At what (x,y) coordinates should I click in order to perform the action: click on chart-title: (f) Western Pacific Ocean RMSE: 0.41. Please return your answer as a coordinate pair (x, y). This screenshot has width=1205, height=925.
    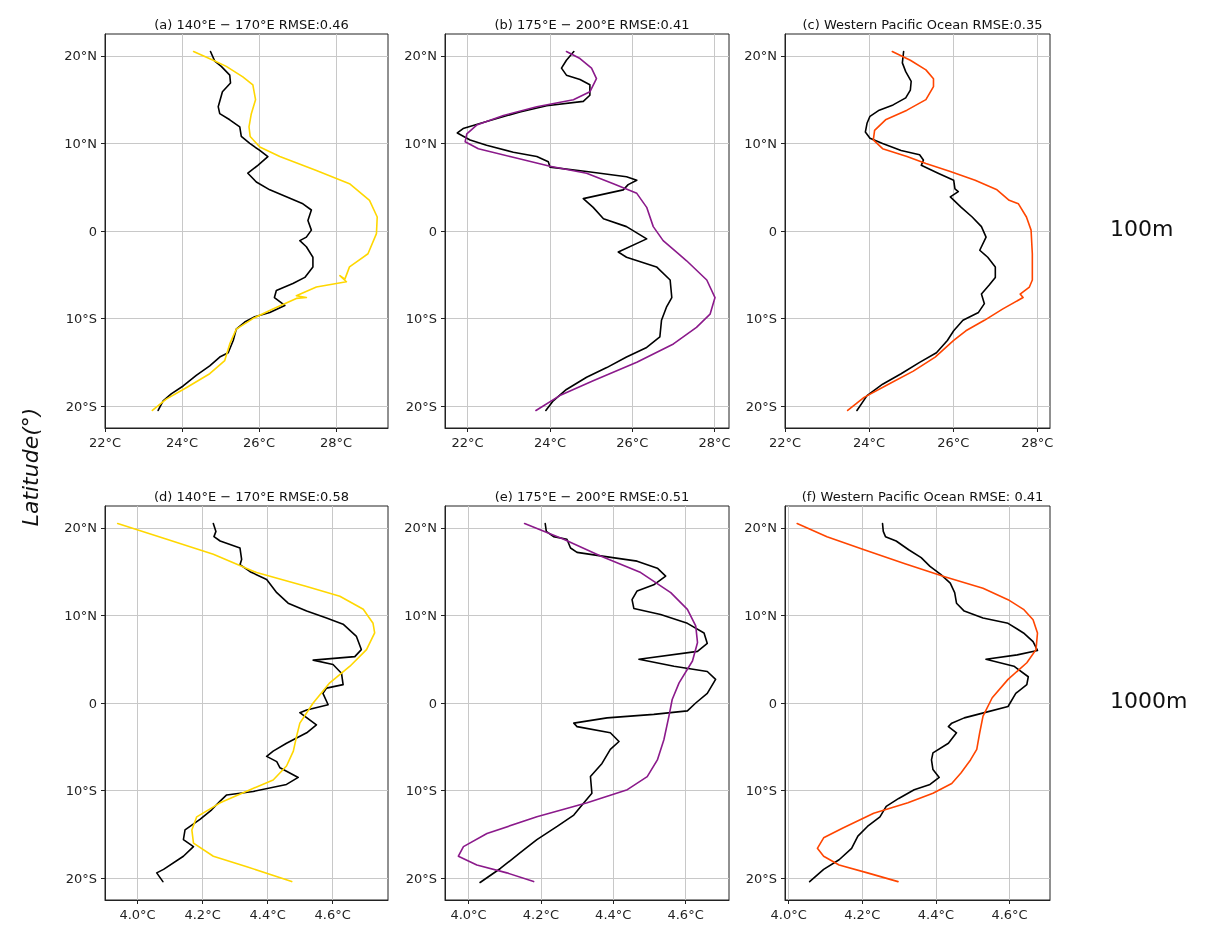
    Looking at the image, I should click on (922, 496).